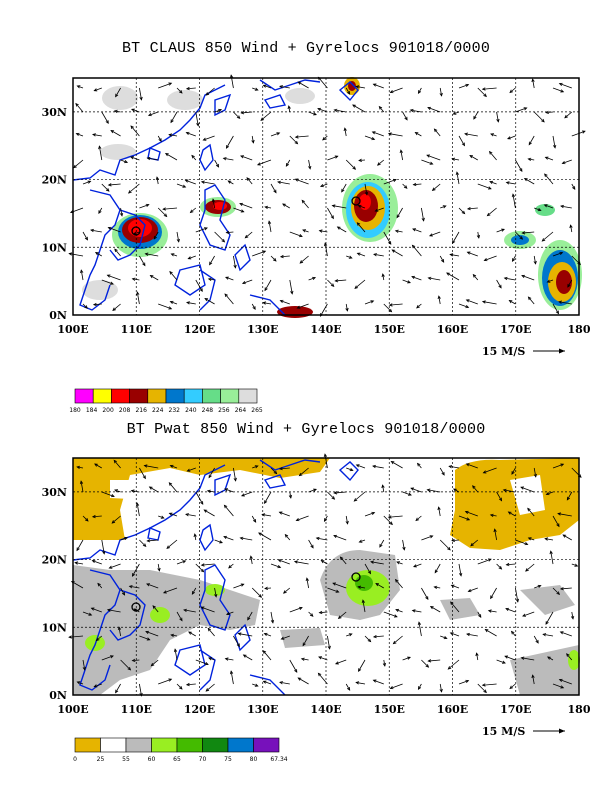 This screenshot has height=792, width=612. I want to click on lon-label: 150E, so click(389, 709).